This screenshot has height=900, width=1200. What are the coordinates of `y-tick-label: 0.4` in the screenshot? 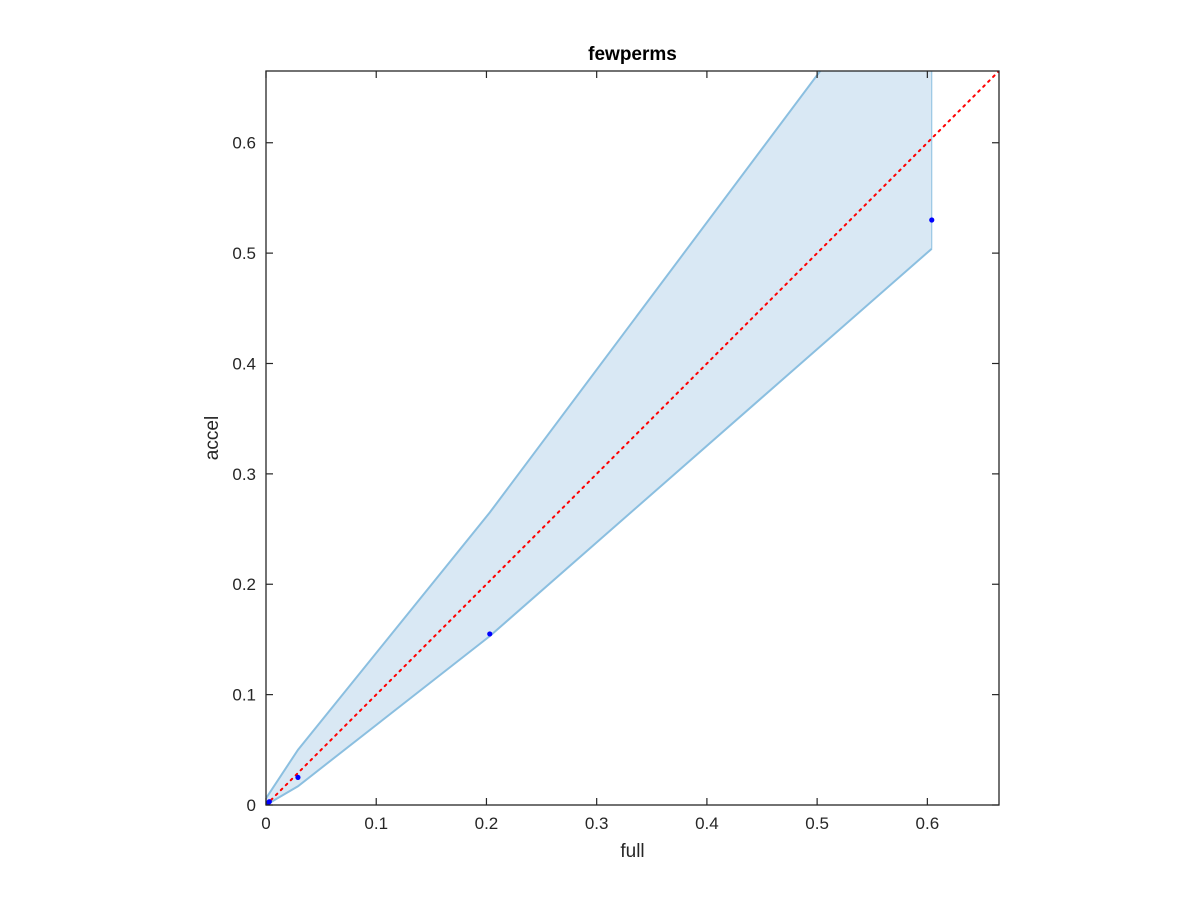 It's located at (244, 363).